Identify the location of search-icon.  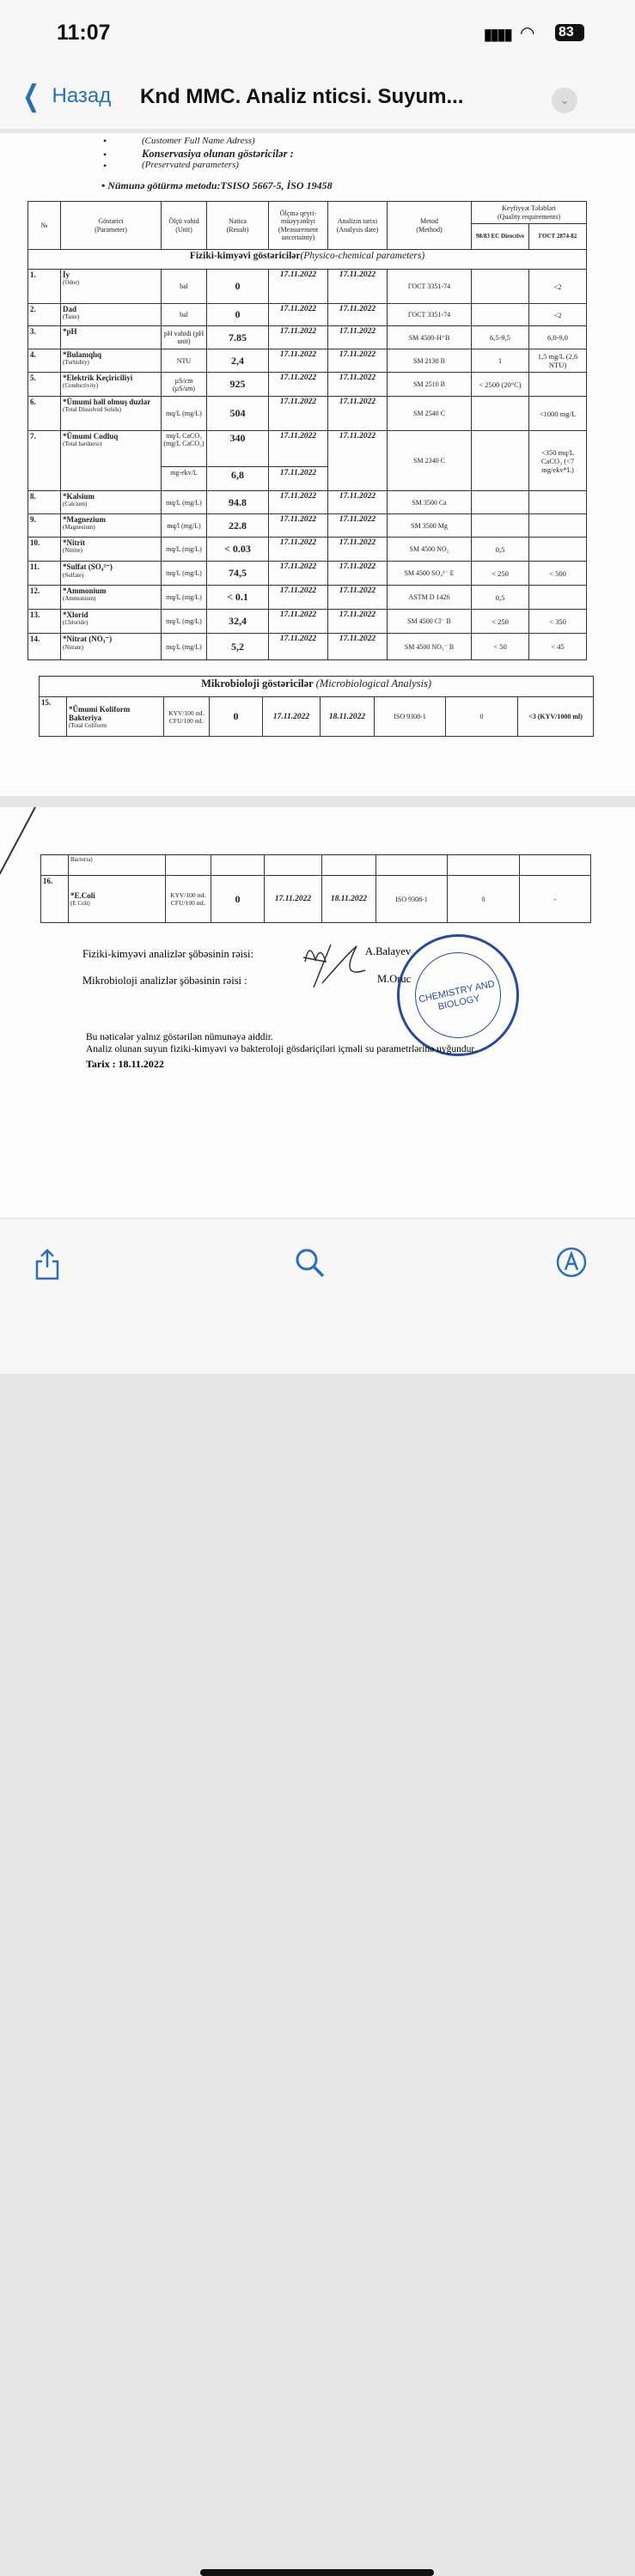
(310, 1263).